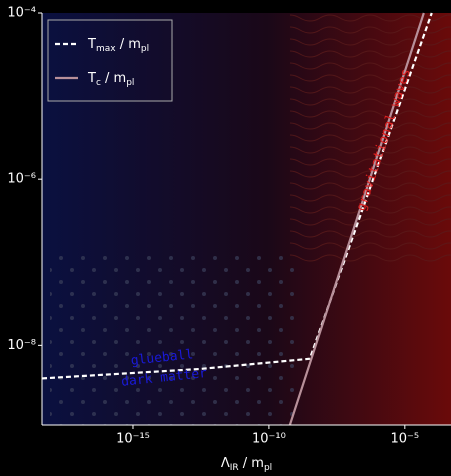 Image resolution: width=451 pixels, height=476 pixels. What do you see at coordinates (110, 60) in the screenshot?
I see `legend-box` at bounding box center [110, 60].